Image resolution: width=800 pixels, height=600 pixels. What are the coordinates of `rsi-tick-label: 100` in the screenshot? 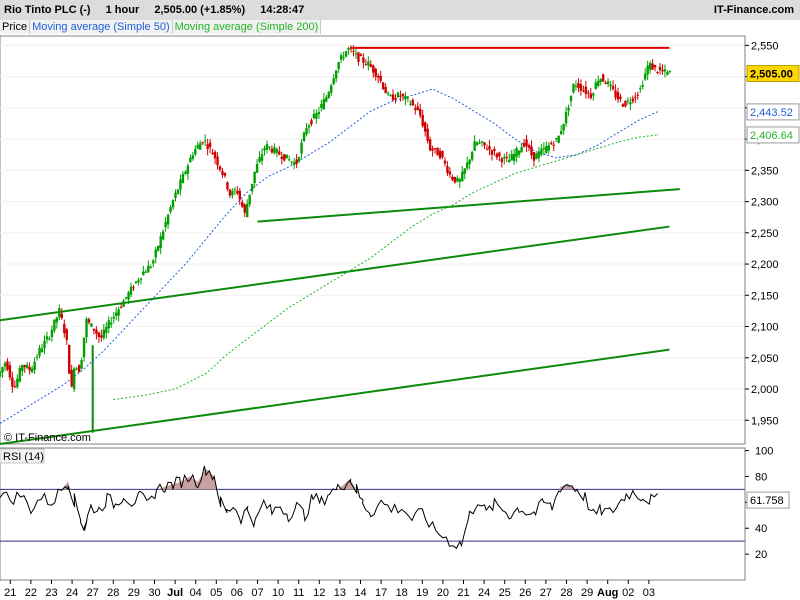 It's located at (764, 452).